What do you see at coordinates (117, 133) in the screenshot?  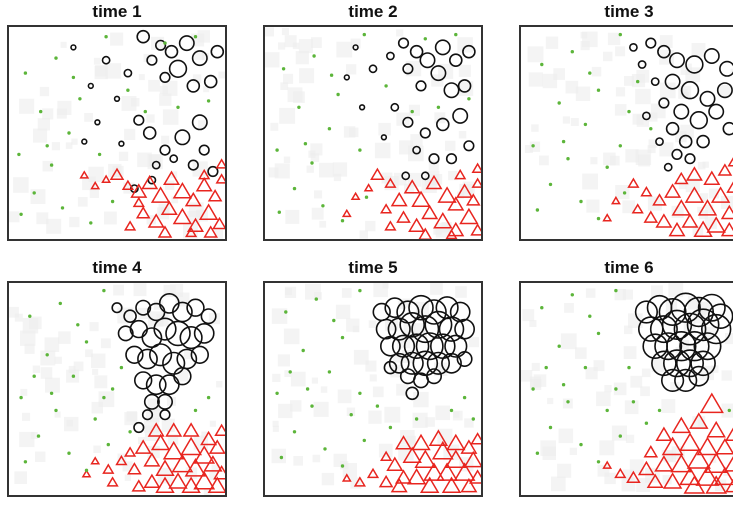 I see `panel-frame` at bounding box center [117, 133].